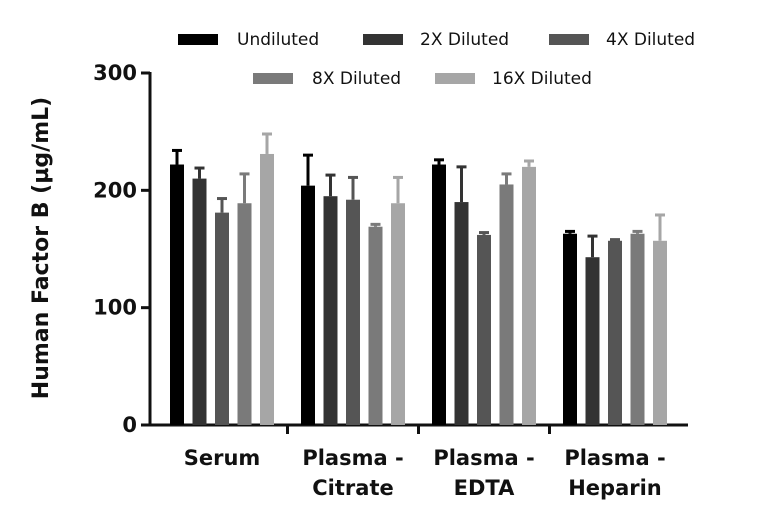  I want to click on legend-label: 4X Diluted, so click(650, 40).